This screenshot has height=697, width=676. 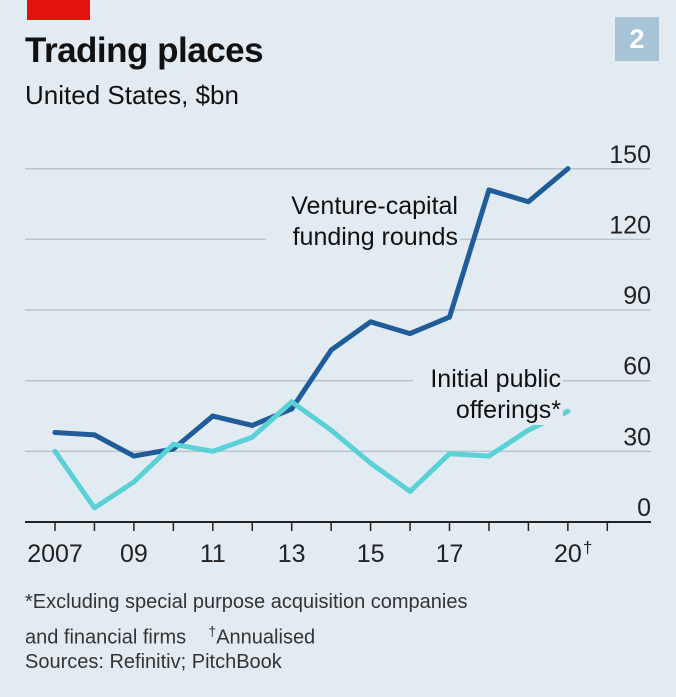 I want to click on data-point-ipo-2019, so click(x=528, y=430).